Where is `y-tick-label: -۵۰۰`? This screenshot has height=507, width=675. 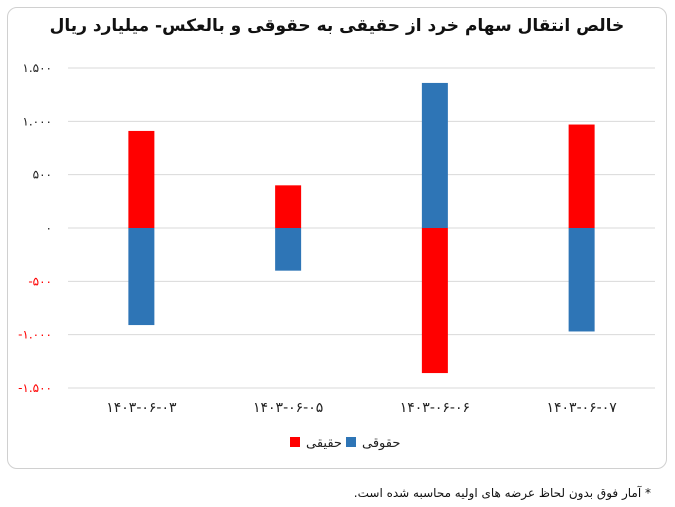 y-tick-label: -۵۰۰ is located at coordinates (40, 281).